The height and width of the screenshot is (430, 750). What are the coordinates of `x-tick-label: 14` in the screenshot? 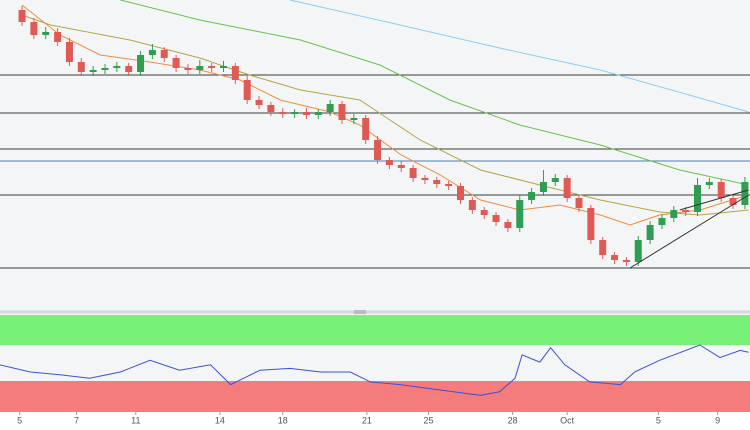 It's located at (220, 420).